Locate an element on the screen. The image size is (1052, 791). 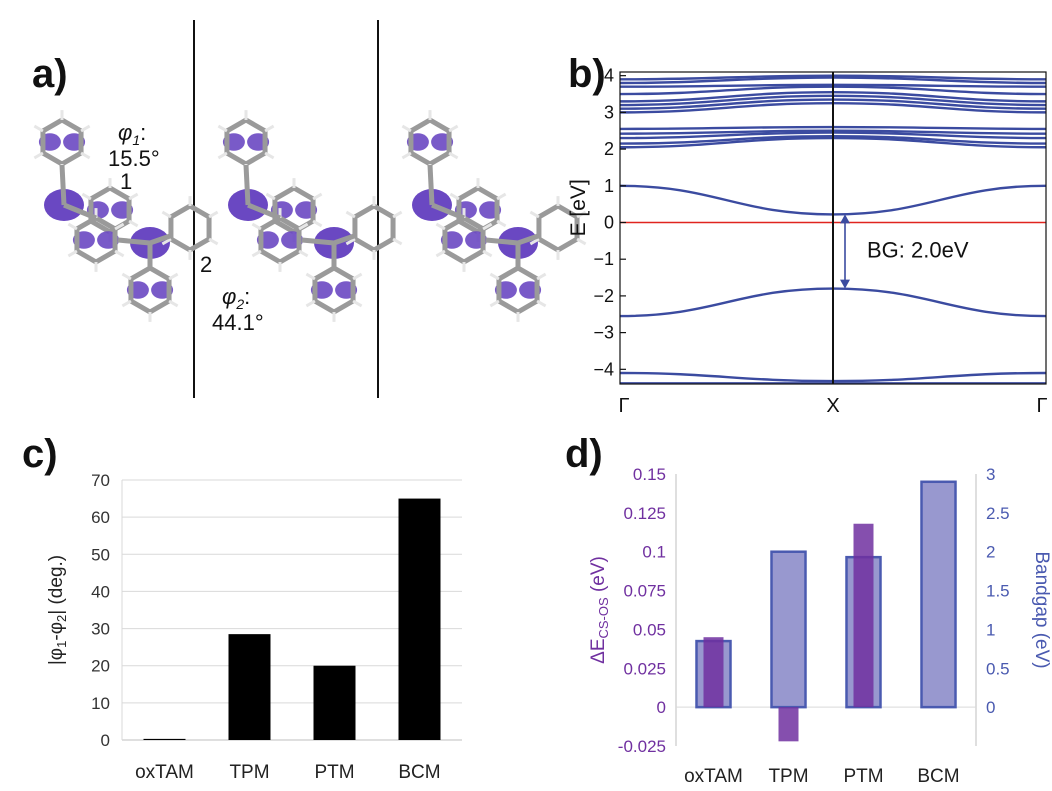
bandgap-label: BG: 2.0eV is located at coordinates (918, 249).